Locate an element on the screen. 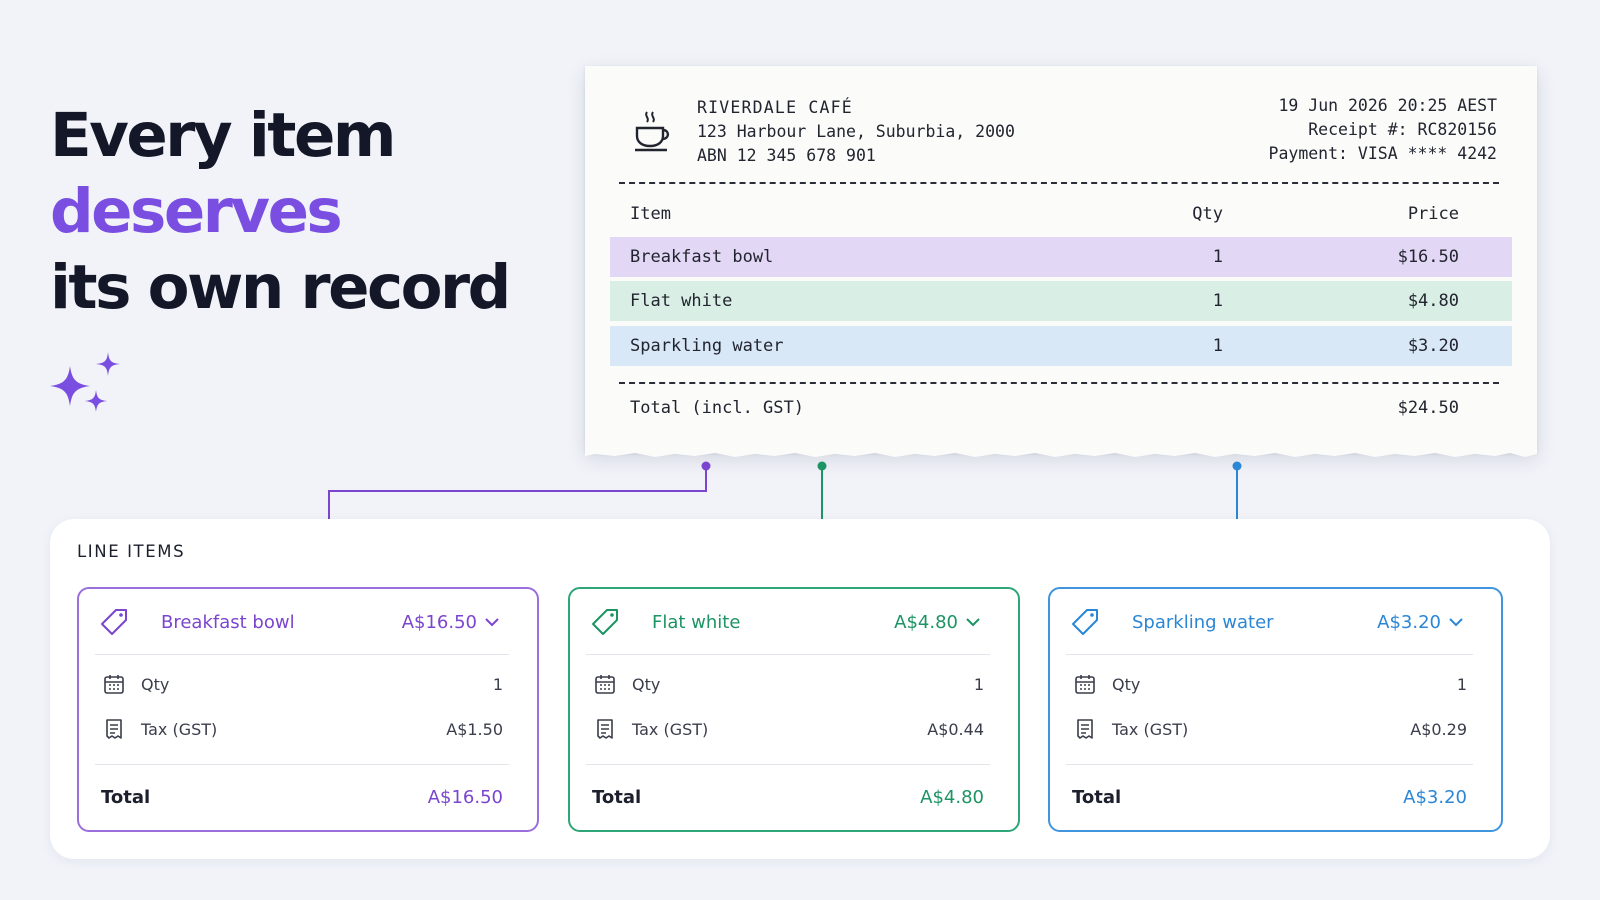 Image resolution: width=1600 pixels, height=900 pixels. coffee-cup-icon is located at coordinates (652, 131).